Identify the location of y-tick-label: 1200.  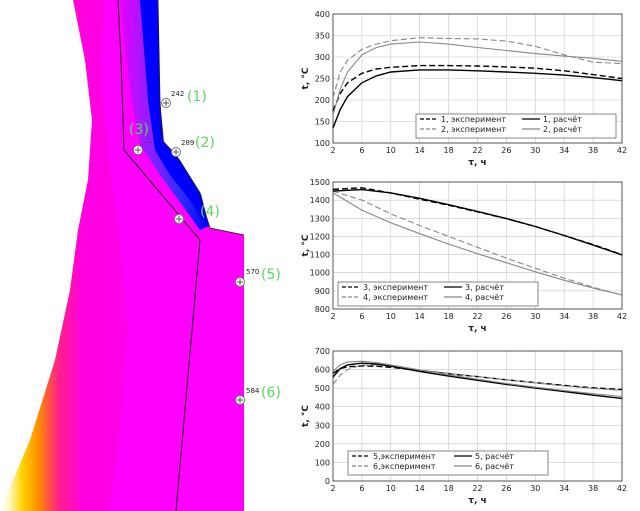
(320, 236).